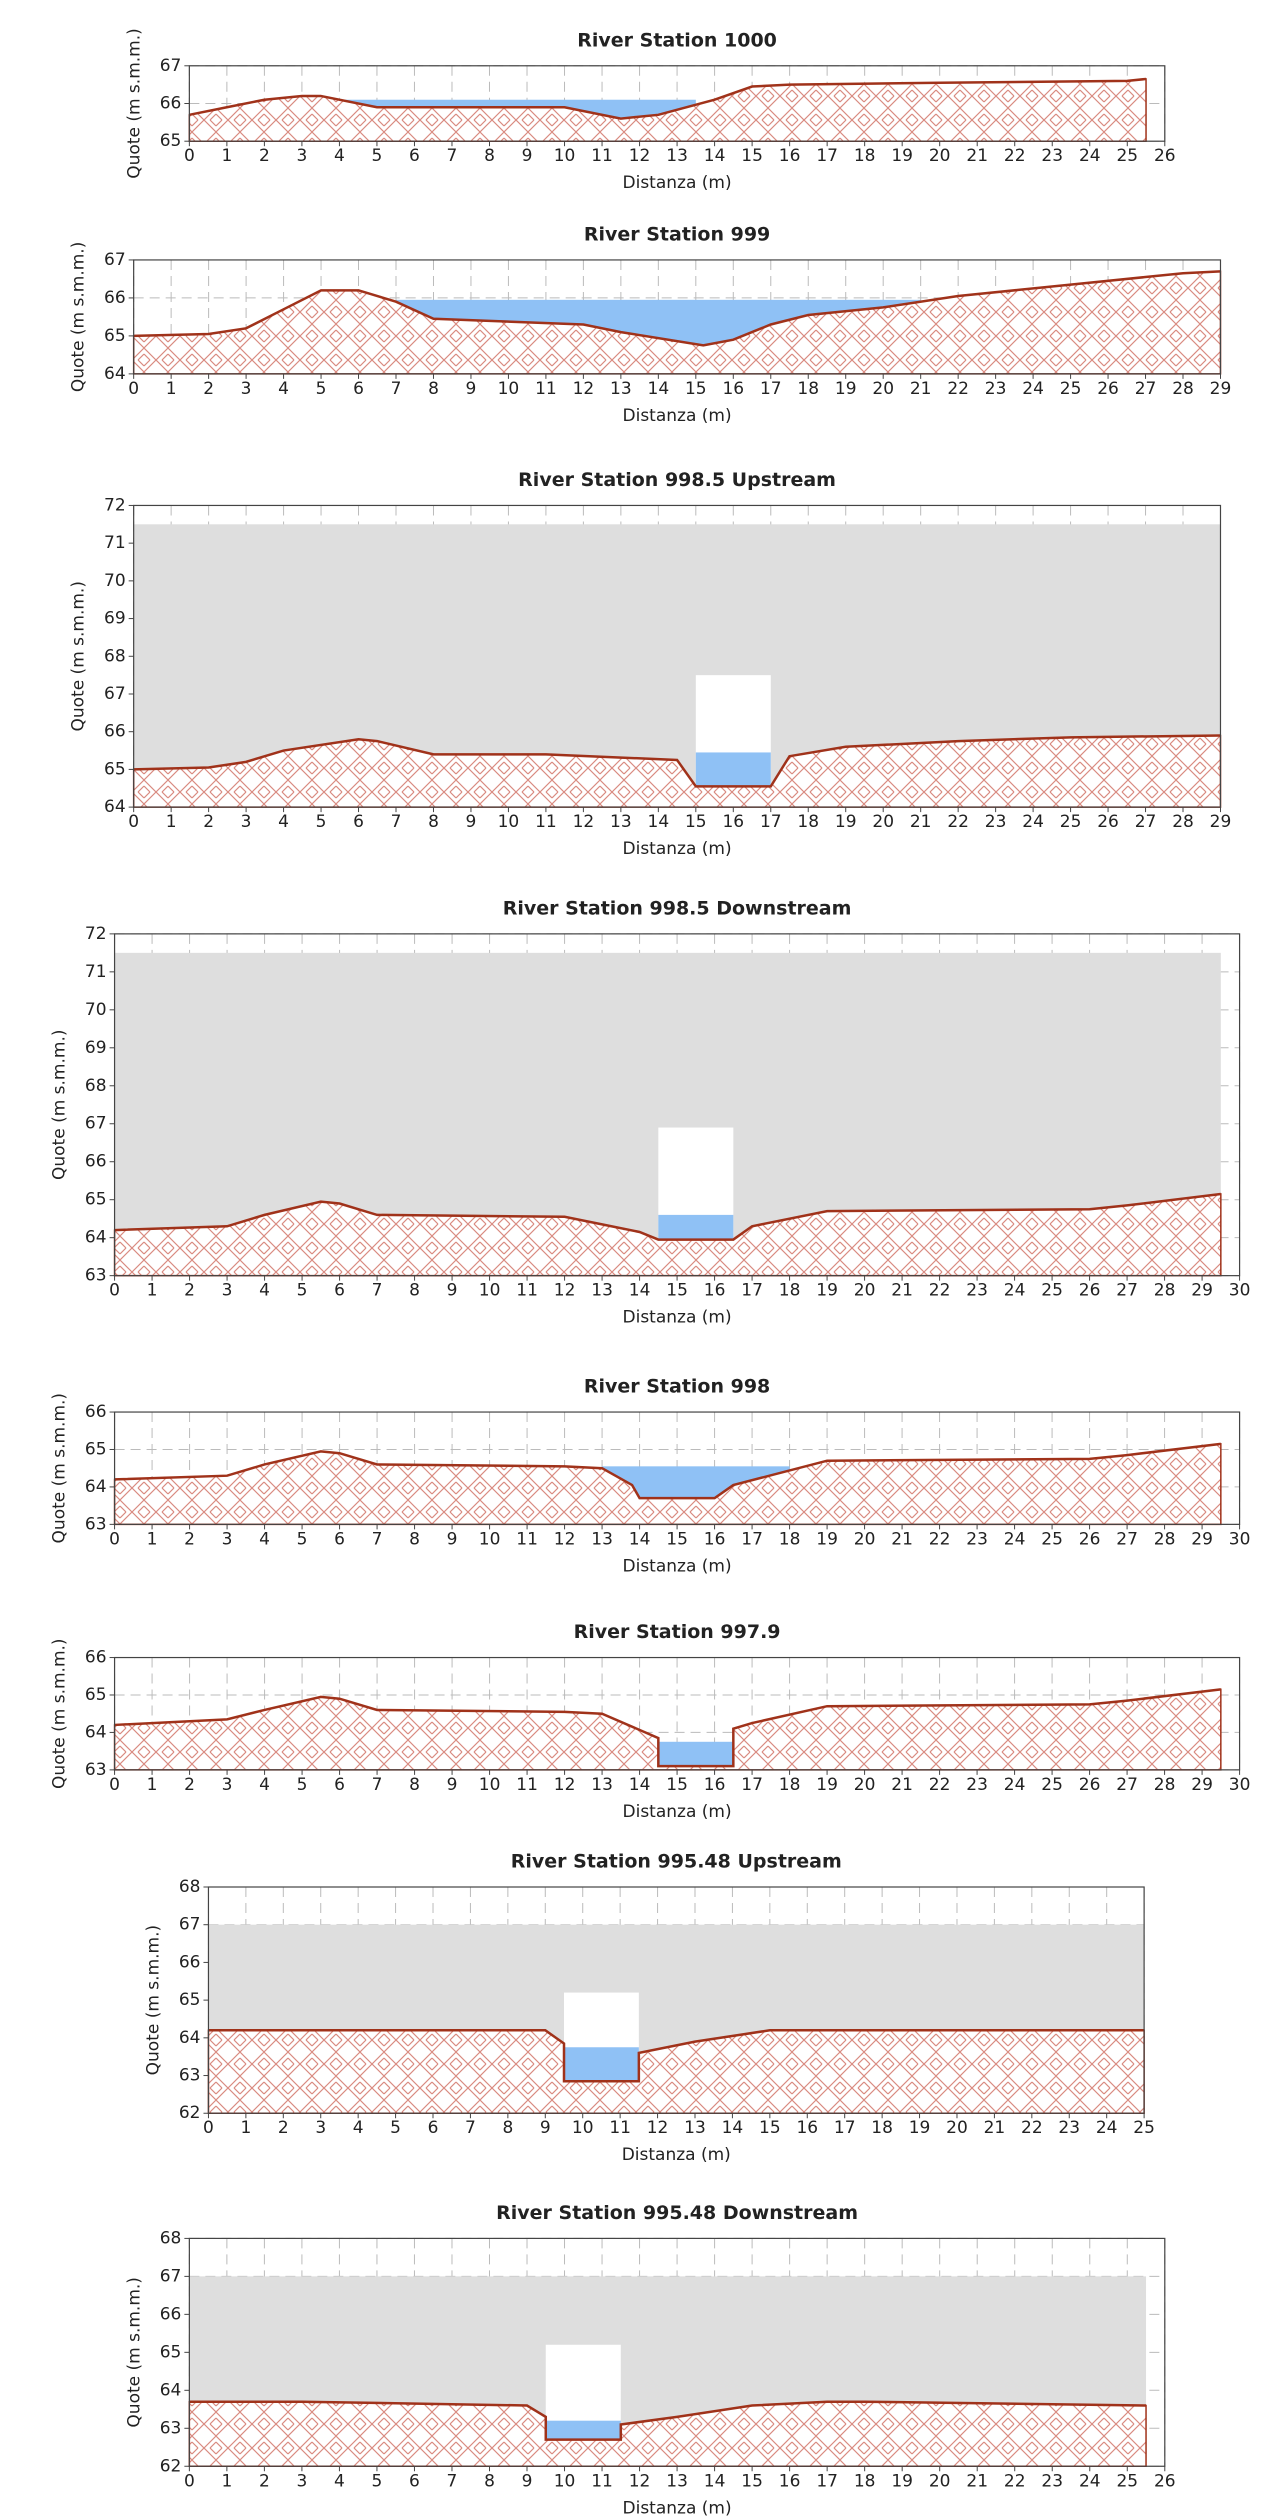 The image size is (1273, 2516). What do you see at coordinates (339, 1785) in the screenshot?
I see `x-tick-label: 6` at bounding box center [339, 1785].